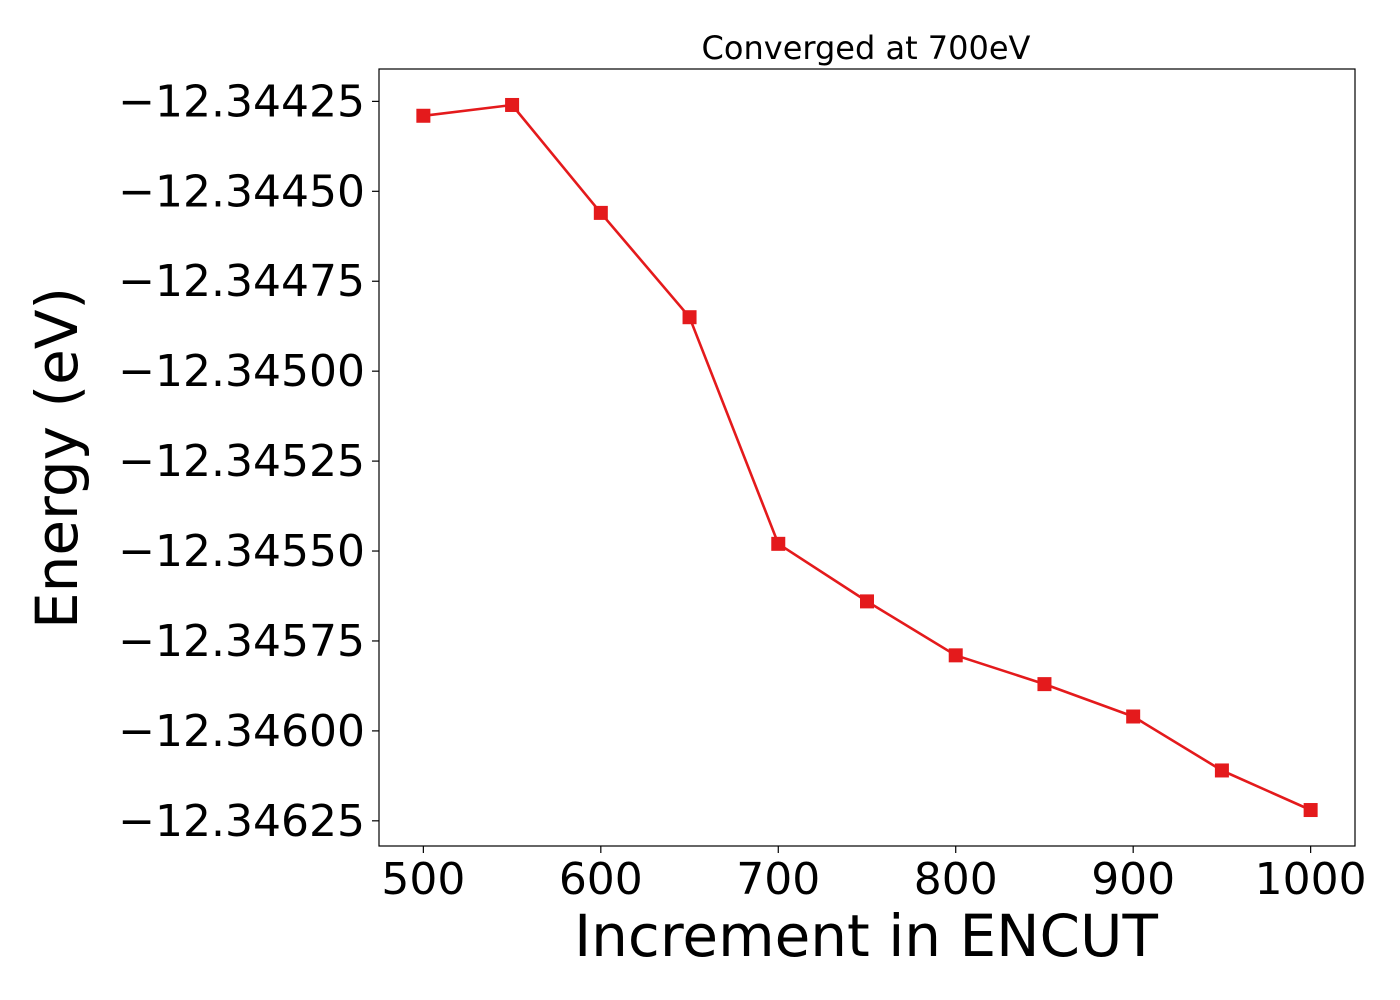 The height and width of the screenshot is (1000, 1400). What do you see at coordinates (241, 821) in the screenshot?
I see `y-tick-label: −12.34625` at bounding box center [241, 821].